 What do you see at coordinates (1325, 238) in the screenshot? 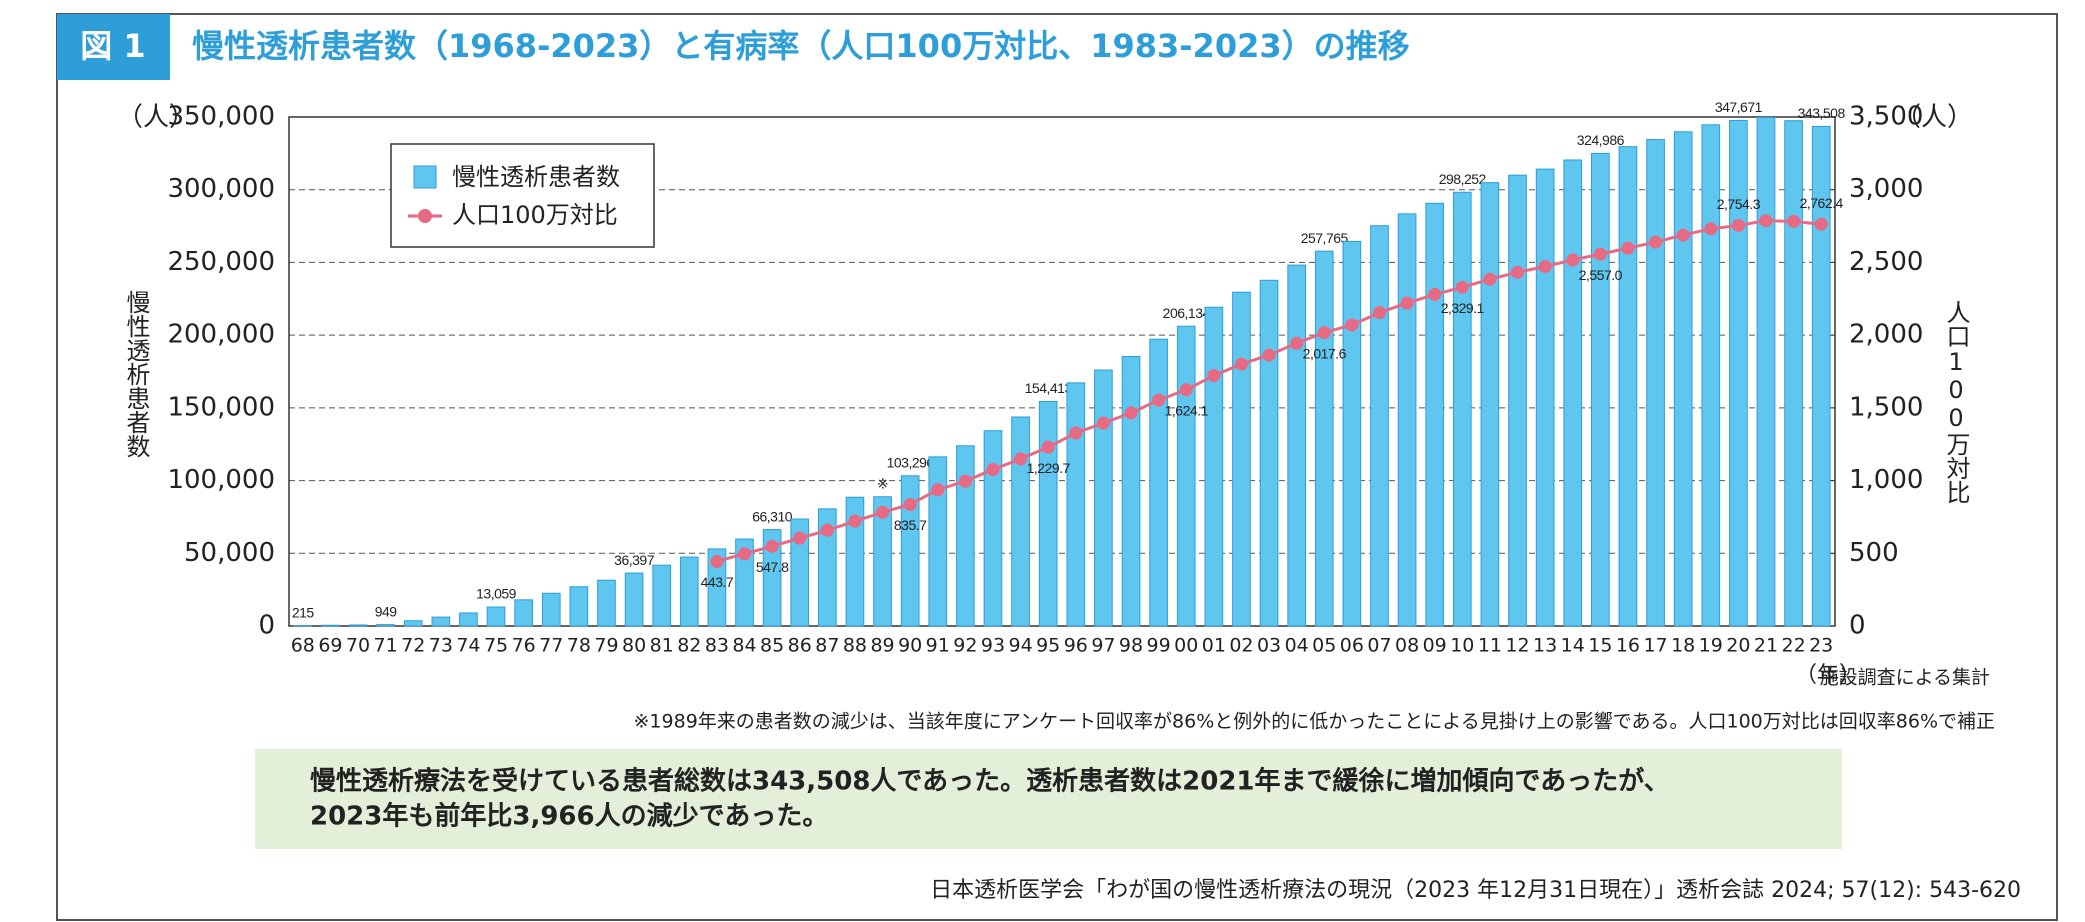
I see `bar-value-label: 257,765` at bounding box center [1325, 238].